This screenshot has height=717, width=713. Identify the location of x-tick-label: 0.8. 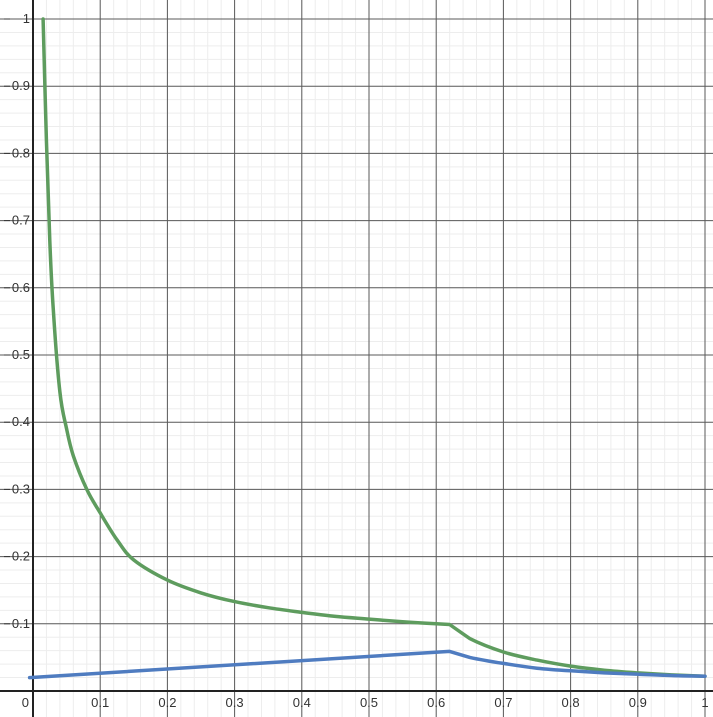
(571, 702).